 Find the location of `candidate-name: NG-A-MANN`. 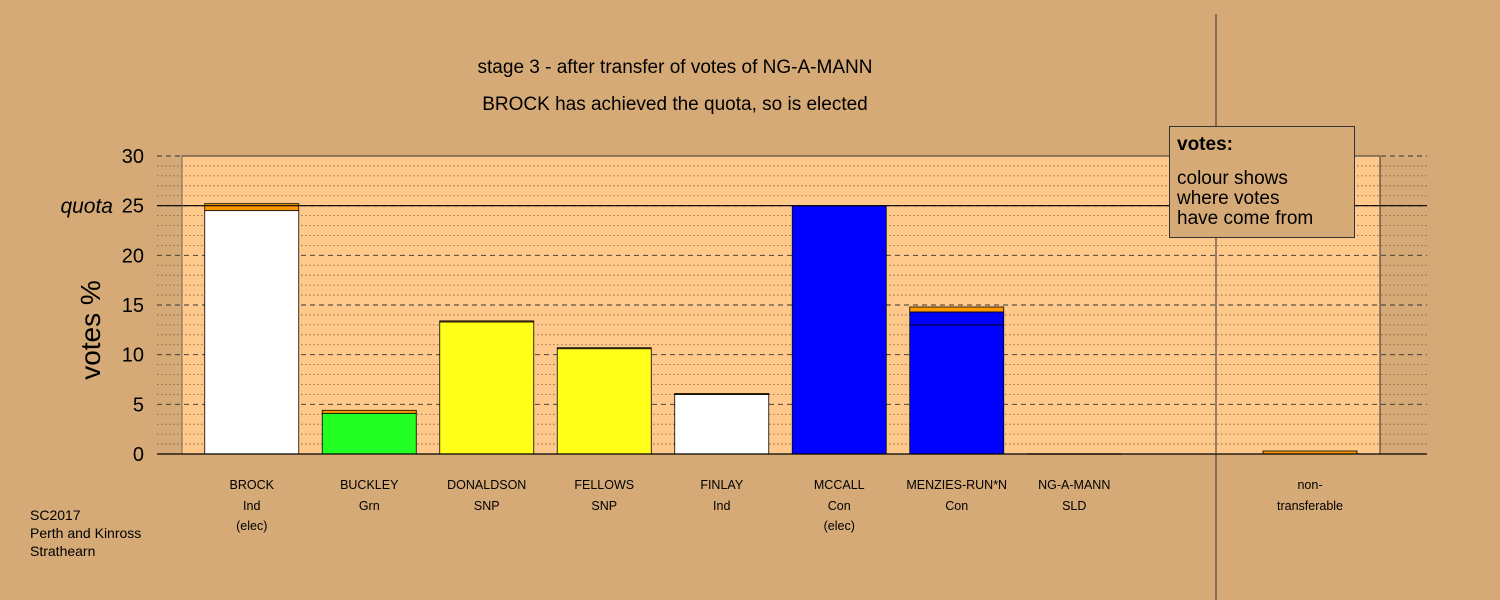

candidate-name: NG-A-MANN is located at coordinates (1074, 485).